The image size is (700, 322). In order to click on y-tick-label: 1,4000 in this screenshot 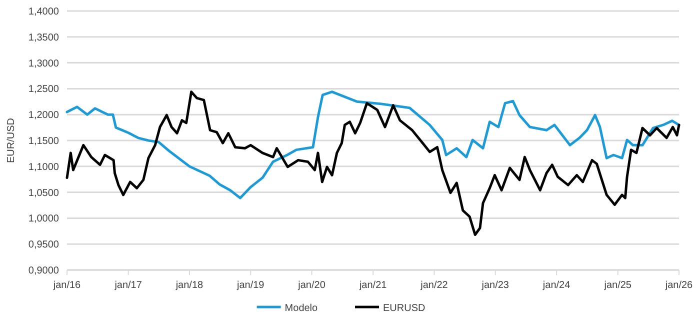, I will do `click(44, 12)`.